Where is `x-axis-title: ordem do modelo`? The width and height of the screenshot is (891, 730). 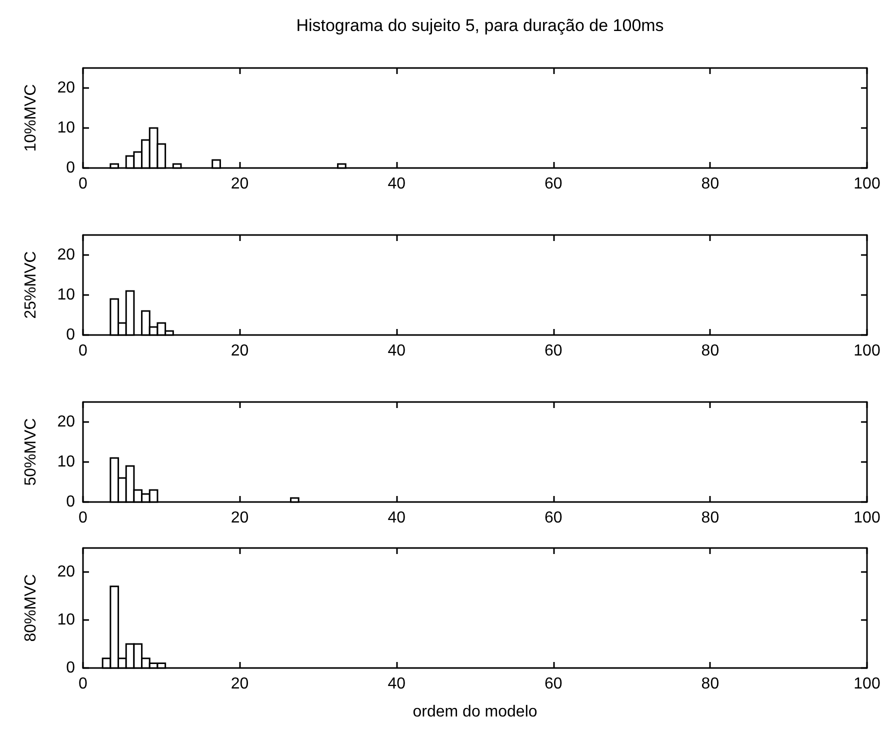
x-axis-title: ordem do modelo is located at coordinates (475, 712).